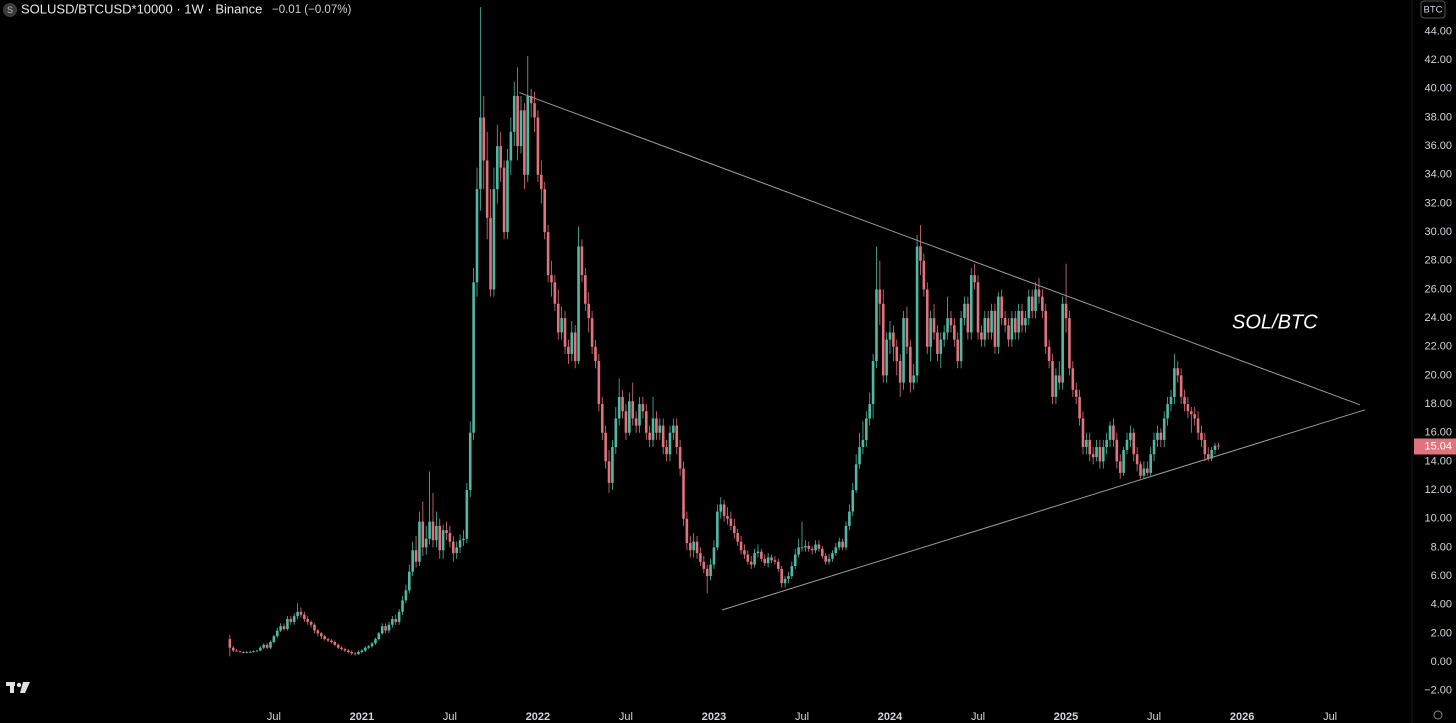 The image size is (1456, 723). Describe the element at coordinates (1438, 715) in the screenshot. I see `settings-icon` at that location.